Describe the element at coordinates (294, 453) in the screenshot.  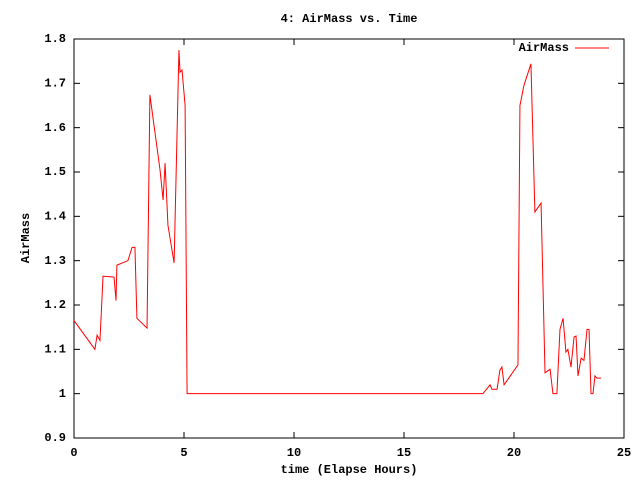
I see `x-tick-label: 10` at that location.